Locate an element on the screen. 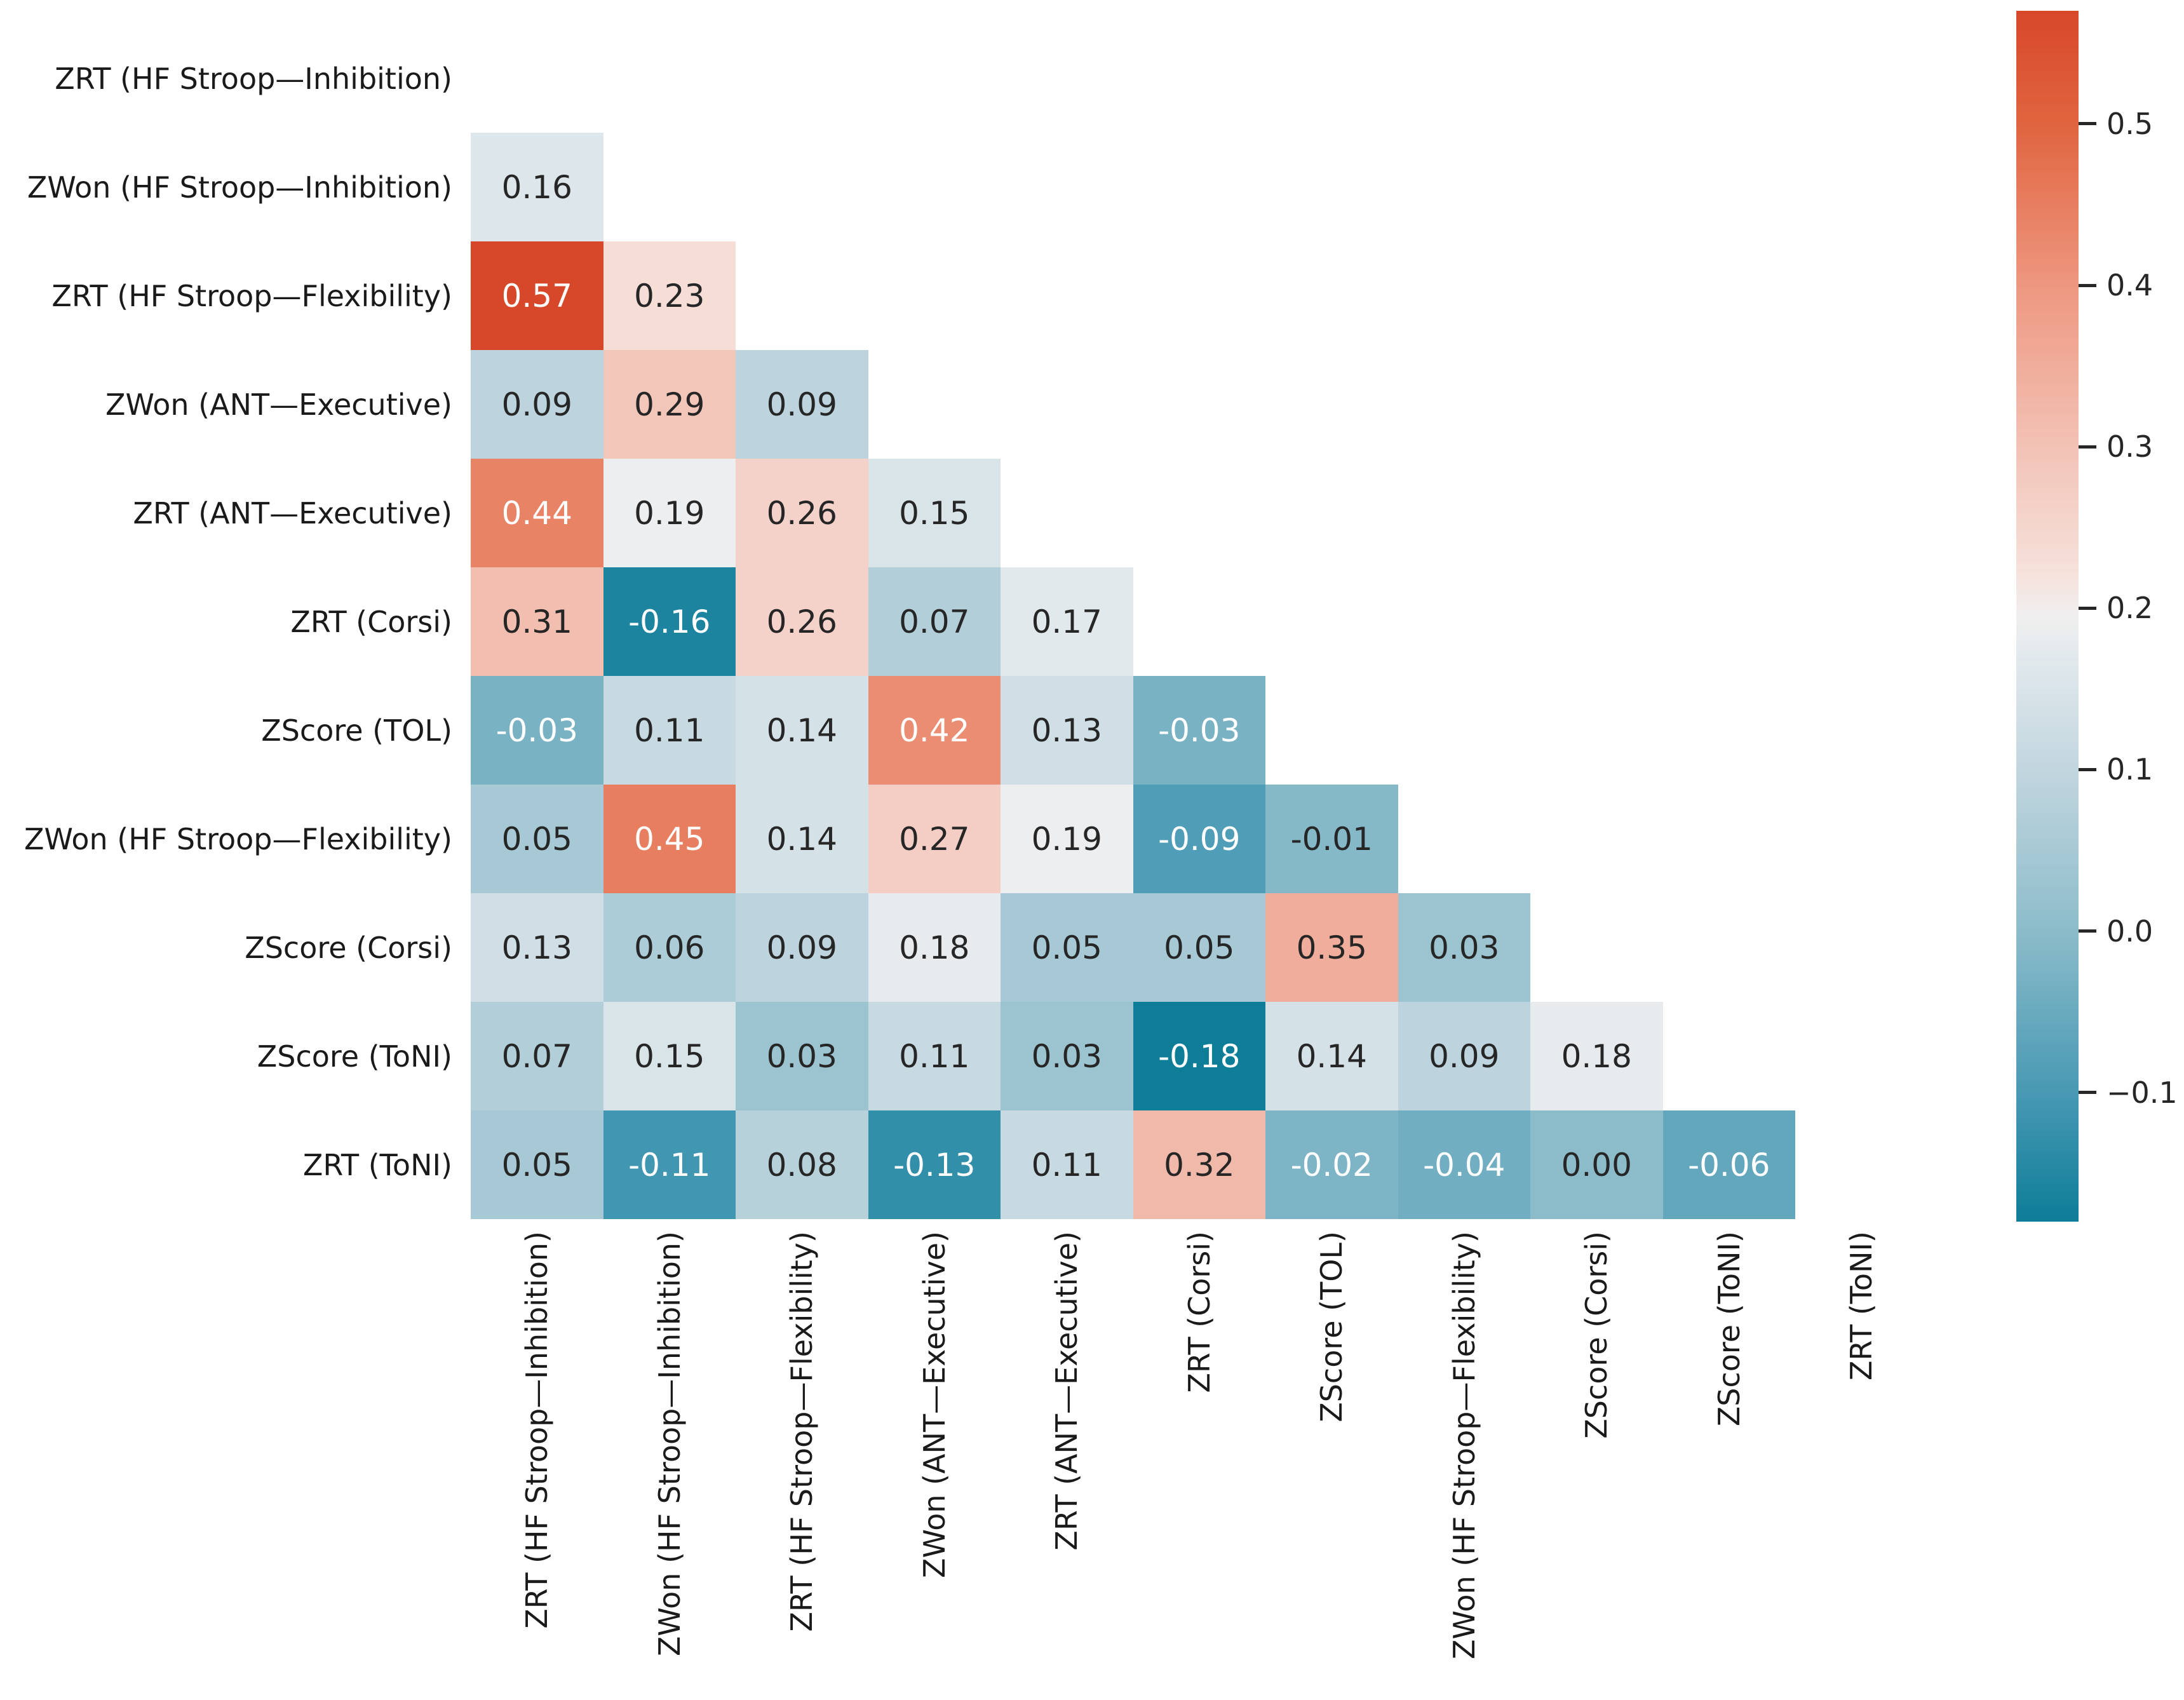 The height and width of the screenshot is (1700, 2184). heatmap-cell: 0.15 is located at coordinates (669, 1056).